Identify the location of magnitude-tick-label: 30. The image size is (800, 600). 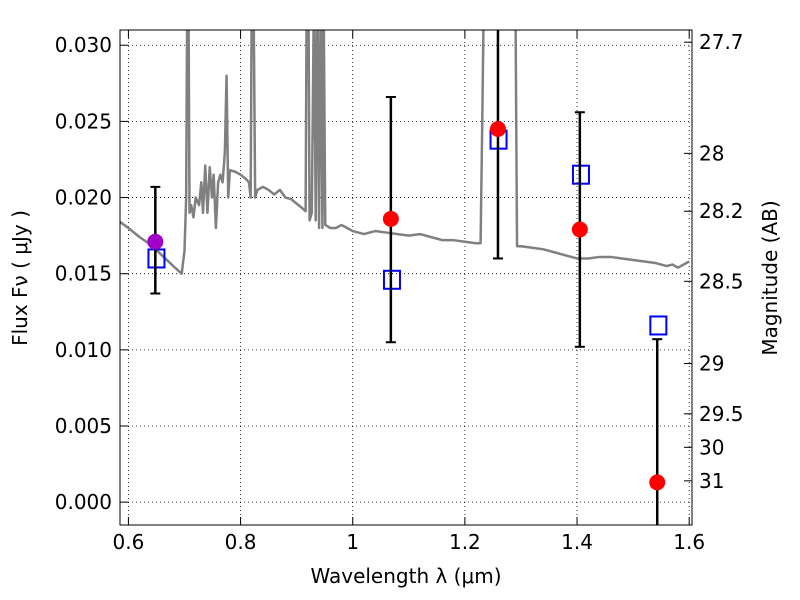
(711, 447).